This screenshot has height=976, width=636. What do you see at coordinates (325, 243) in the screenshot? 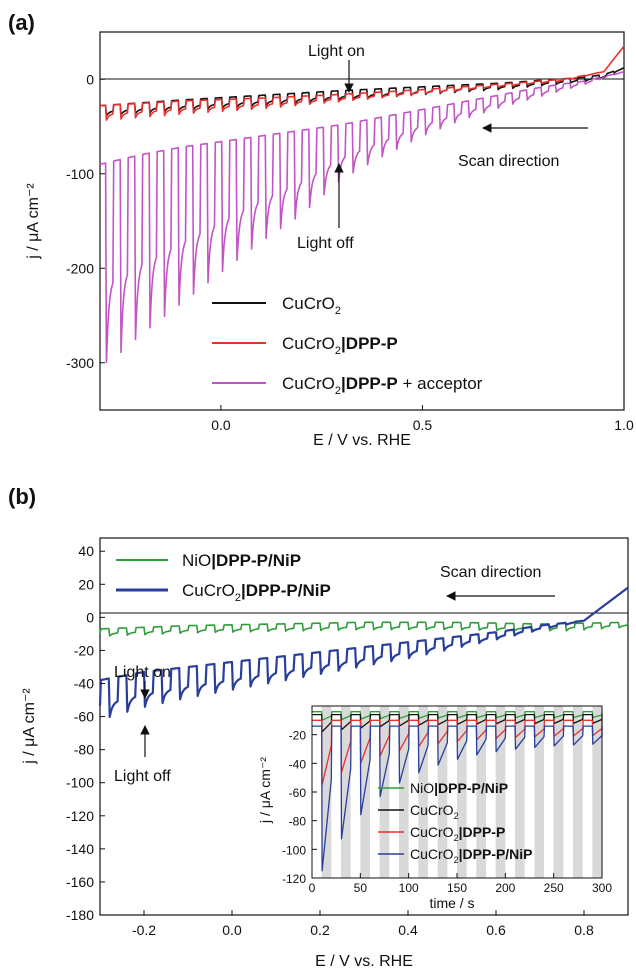
I see `panel-a-light-off-label: Light off` at bounding box center [325, 243].